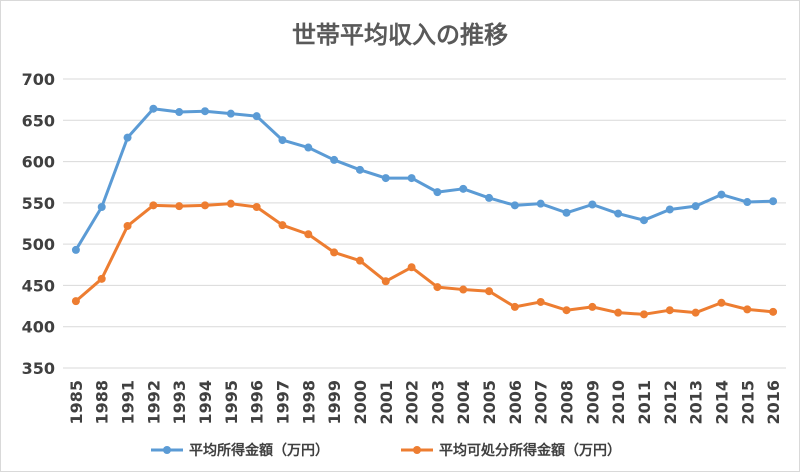 This screenshot has height=472, width=800. Describe the element at coordinates (231, 402) in the screenshot. I see `x-tick-label: 1995` at that location.